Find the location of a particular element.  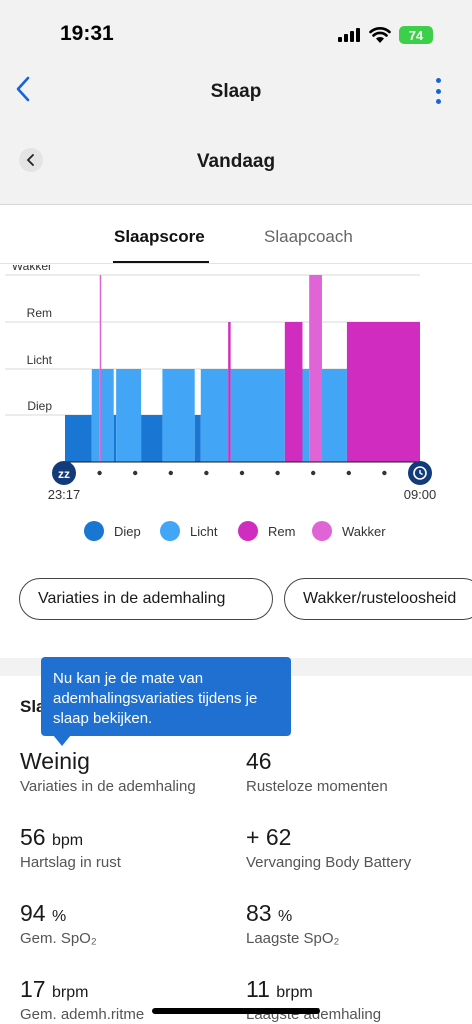

legend-label: Diep is located at coordinates (127, 531).